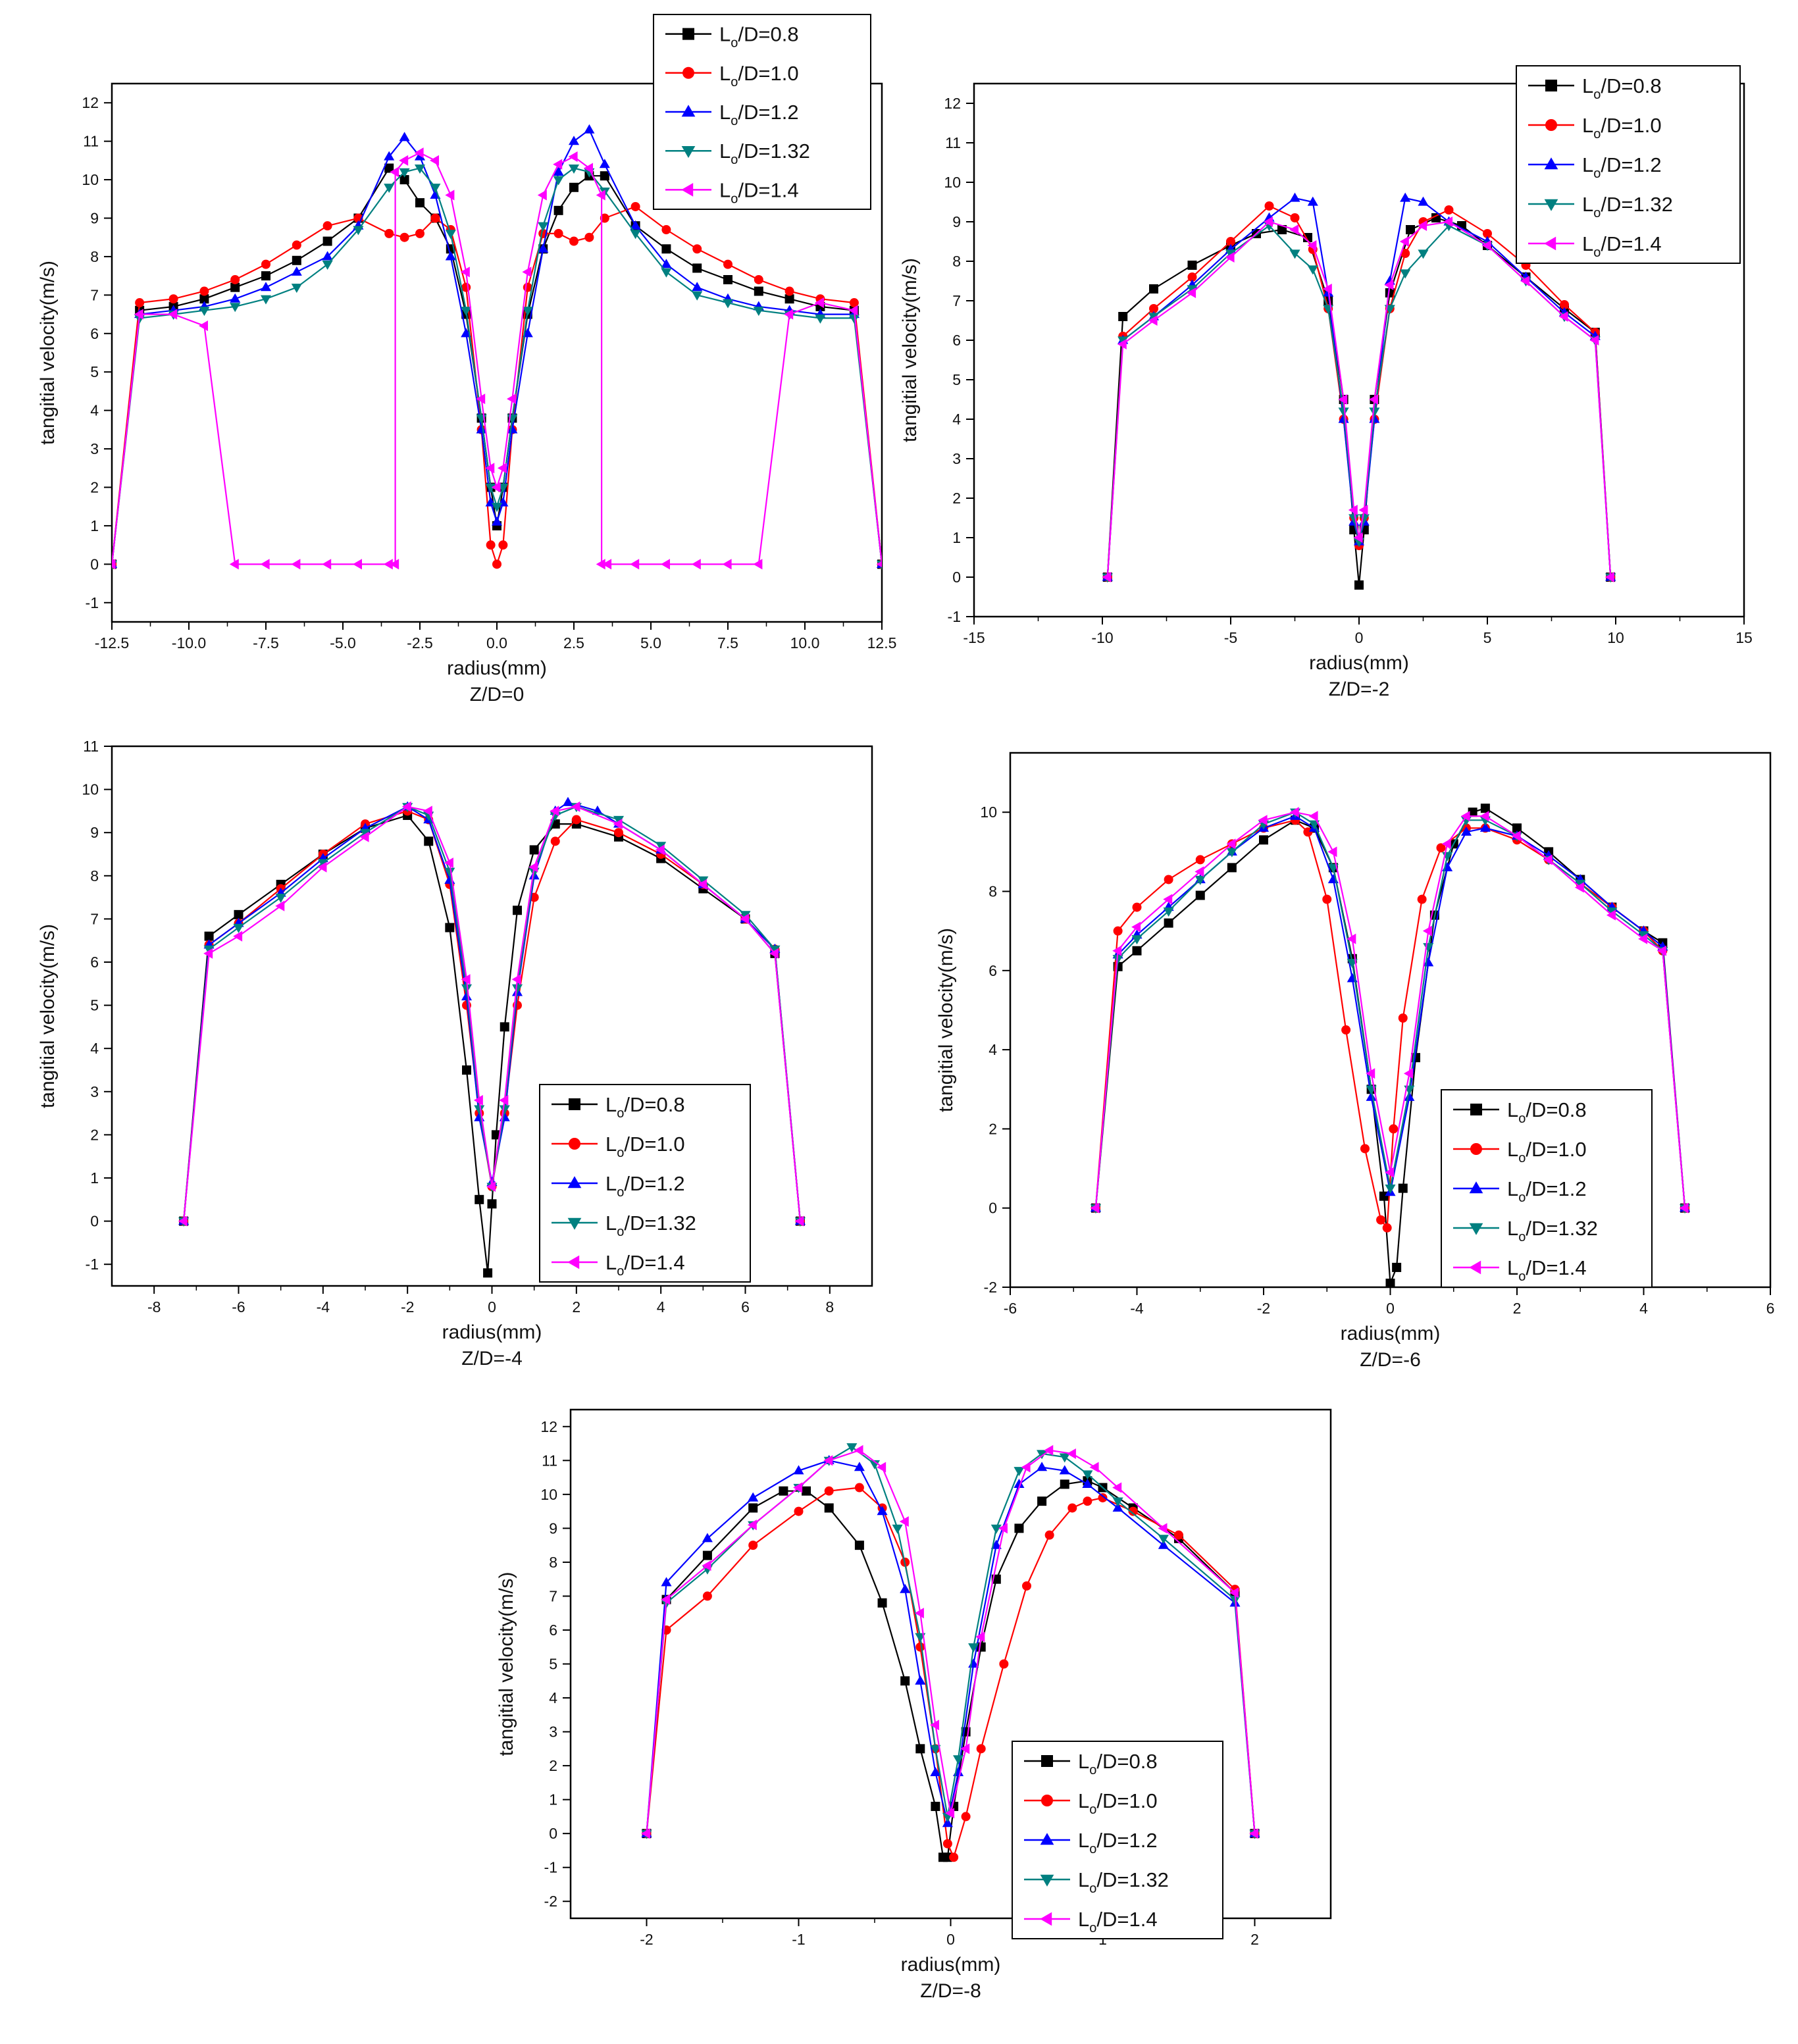  I want to click on series-line, so click(1359, 401).